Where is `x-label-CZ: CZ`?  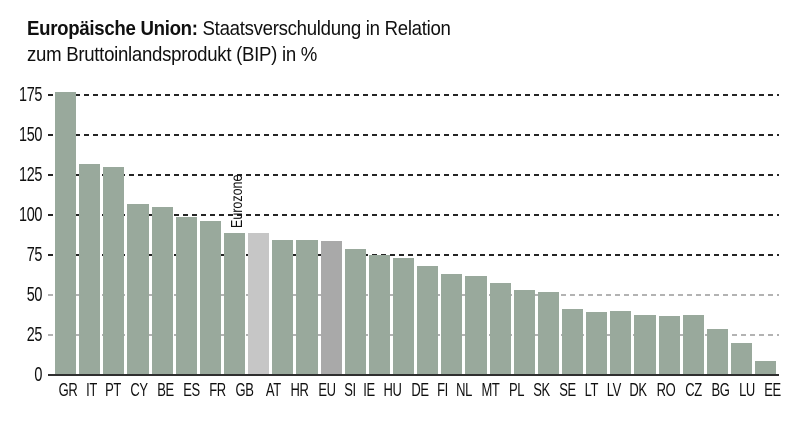 x-label-CZ: CZ is located at coordinates (694, 390).